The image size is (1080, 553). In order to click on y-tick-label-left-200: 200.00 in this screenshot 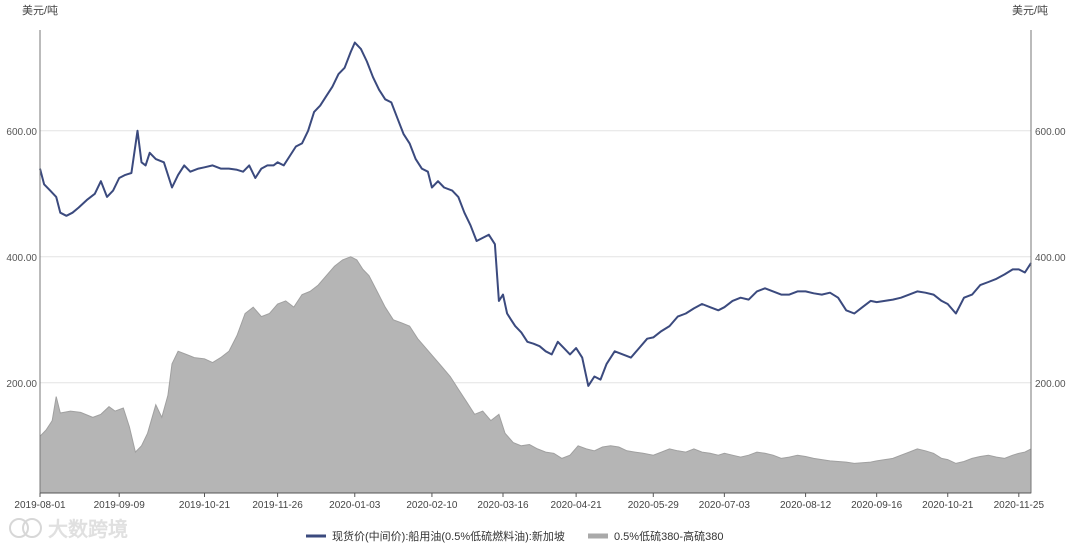, I will do `click(21, 384)`.